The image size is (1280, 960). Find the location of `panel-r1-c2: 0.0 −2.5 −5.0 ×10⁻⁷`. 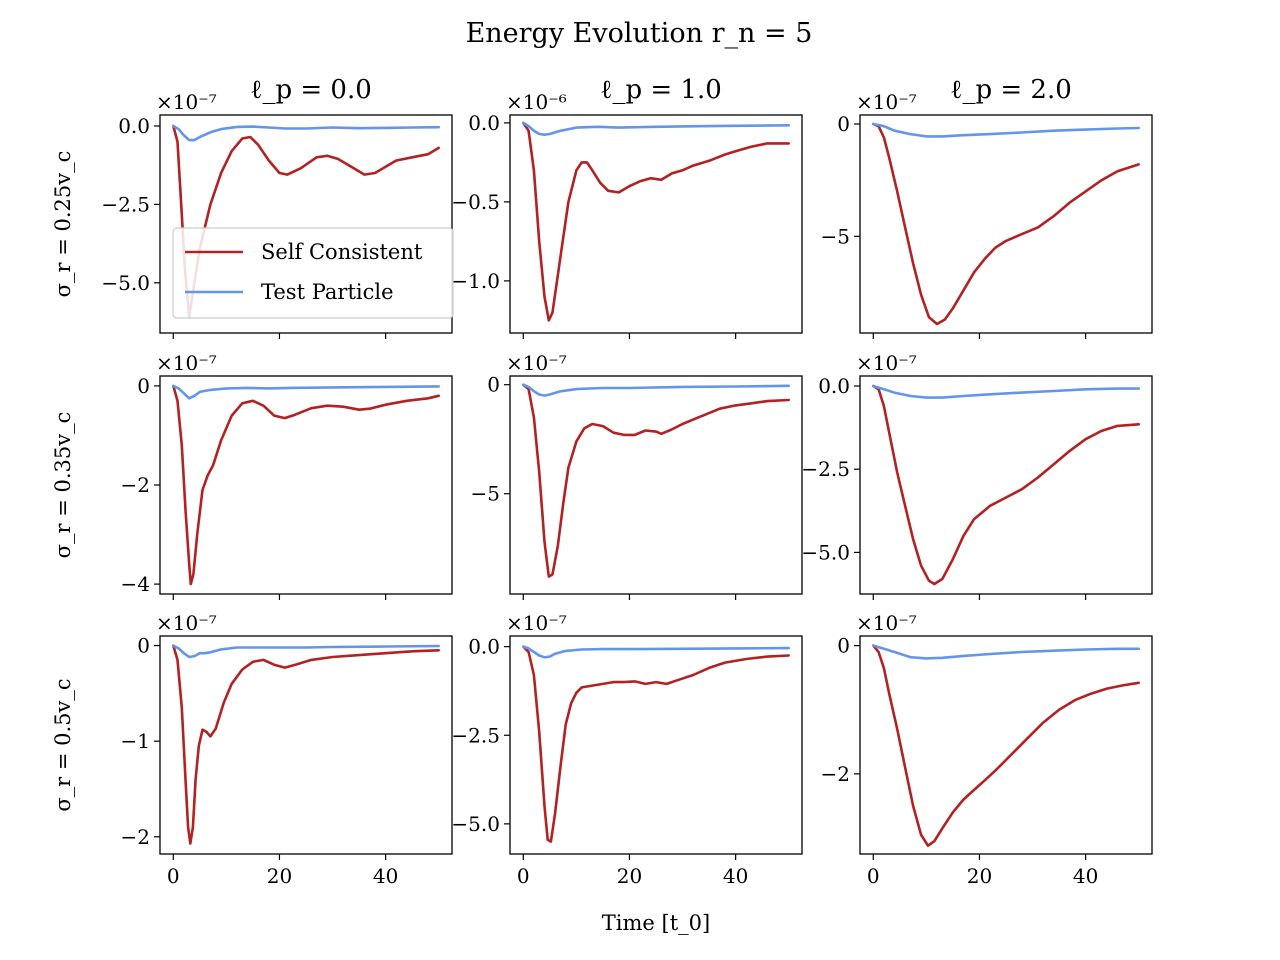

panel-r1-c2: 0.0 −2.5 −5.0 ×10⁻⁷ is located at coordinates (977, 475).